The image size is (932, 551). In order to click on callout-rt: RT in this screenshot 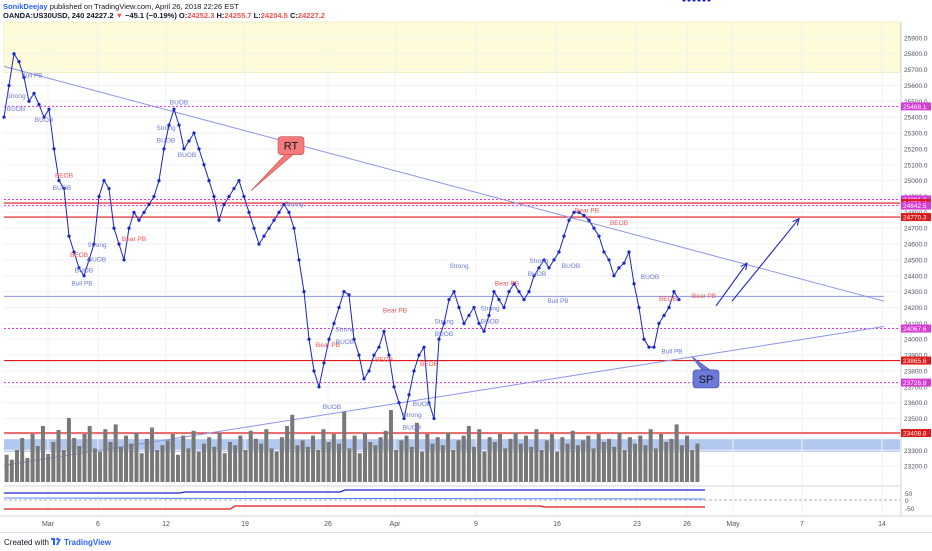, I will do `click(277, 163)`.